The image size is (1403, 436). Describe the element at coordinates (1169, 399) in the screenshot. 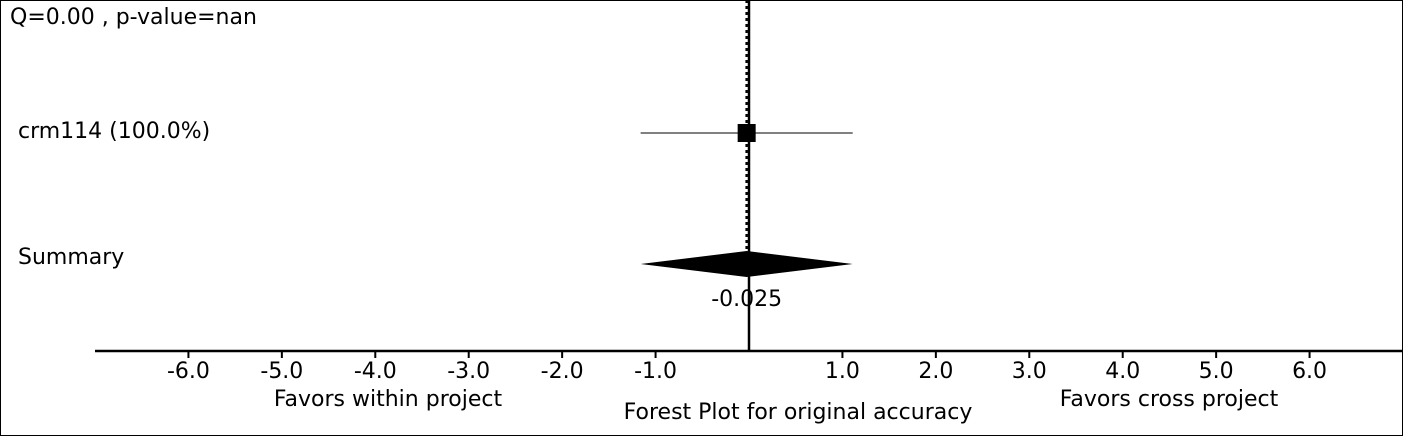

I see `favors-right-label: Favors cross project` at that location.